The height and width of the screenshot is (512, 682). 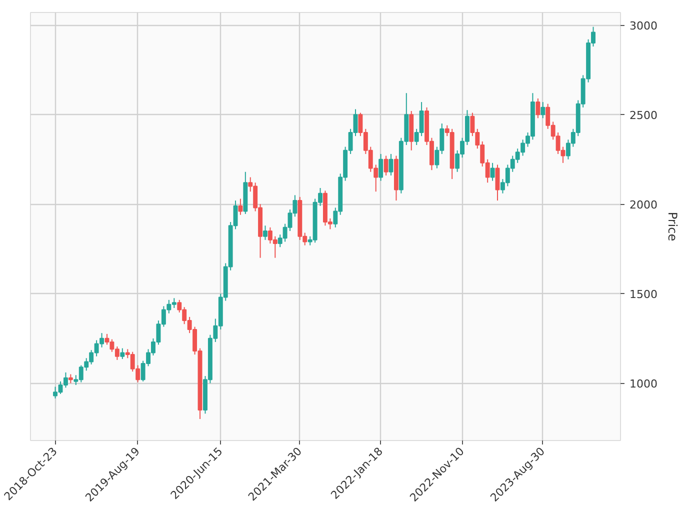 I want to click on y-axis-title: Price, so click(x=672, y=227).